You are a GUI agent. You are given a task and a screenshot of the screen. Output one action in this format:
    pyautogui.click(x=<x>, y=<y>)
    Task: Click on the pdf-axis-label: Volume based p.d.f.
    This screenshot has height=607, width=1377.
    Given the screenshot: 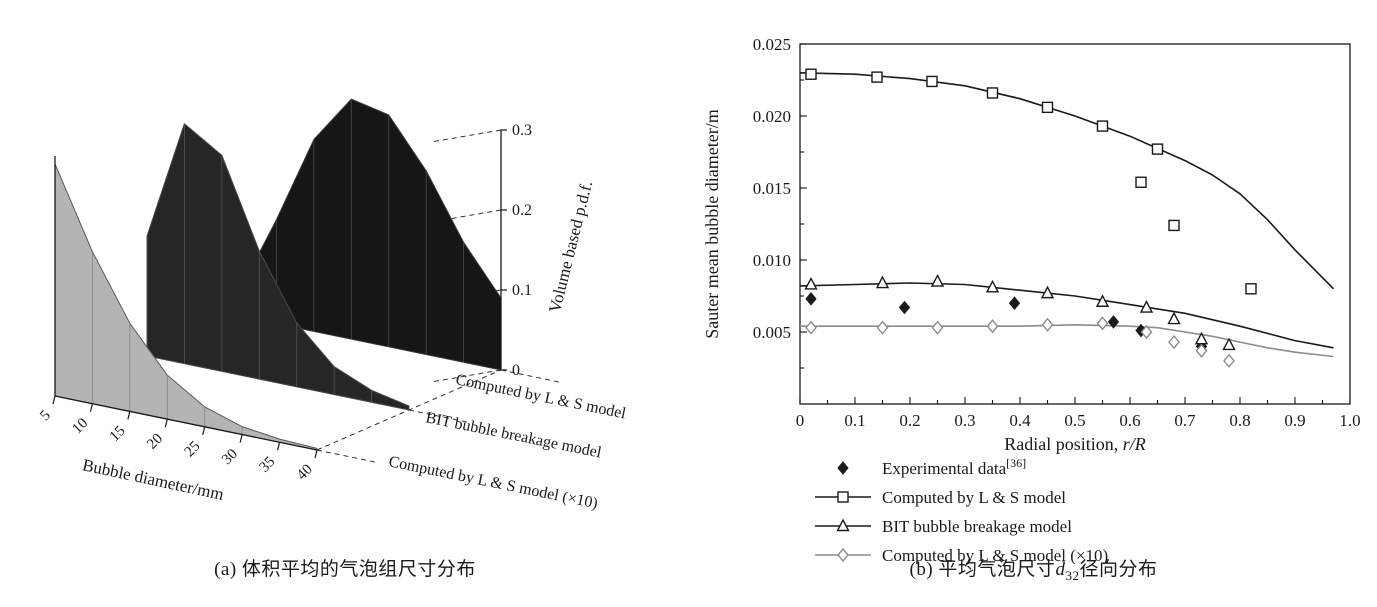 What is the action you would take?
    pyautogui.click(x=570, y=247)
    